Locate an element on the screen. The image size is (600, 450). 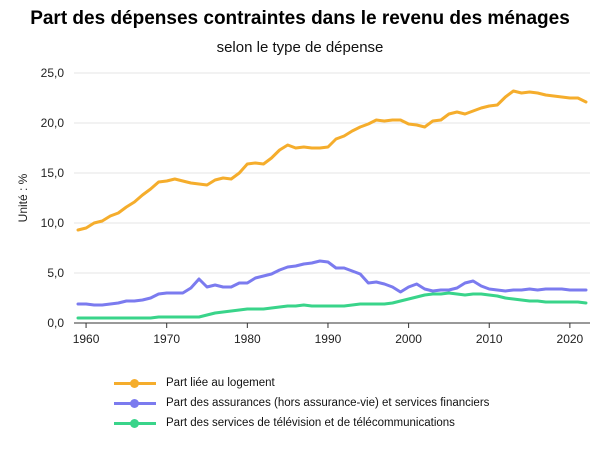
y-tick-label: 0,0 is located at coordinates (55, 323).